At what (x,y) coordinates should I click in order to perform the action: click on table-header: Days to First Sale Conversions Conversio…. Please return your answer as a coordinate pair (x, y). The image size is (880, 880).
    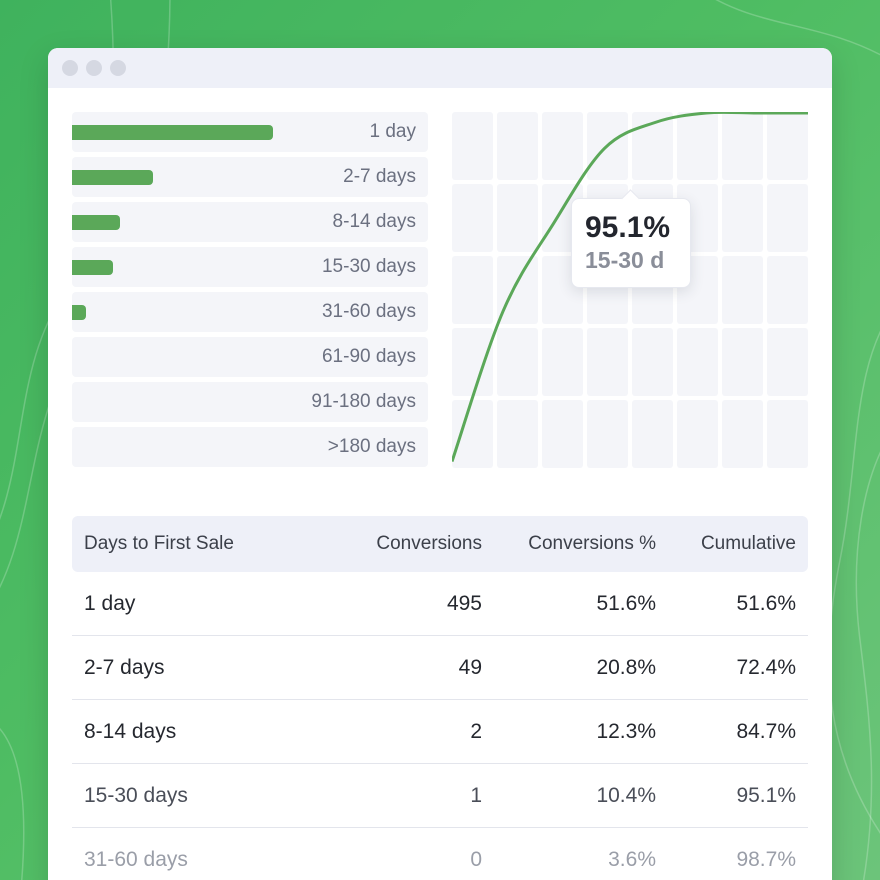
    Looking at the image, I should click on (440, 544).